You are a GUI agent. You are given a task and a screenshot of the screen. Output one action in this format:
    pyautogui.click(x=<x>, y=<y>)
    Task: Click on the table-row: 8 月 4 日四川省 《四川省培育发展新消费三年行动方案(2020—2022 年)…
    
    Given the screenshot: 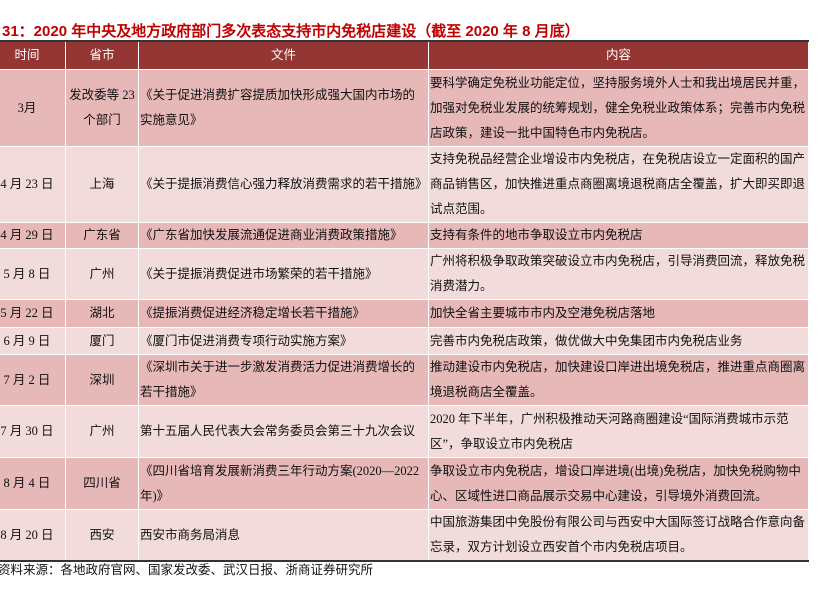 What is the action you would take?
    pyautogui.click(x=404, y=483)
    